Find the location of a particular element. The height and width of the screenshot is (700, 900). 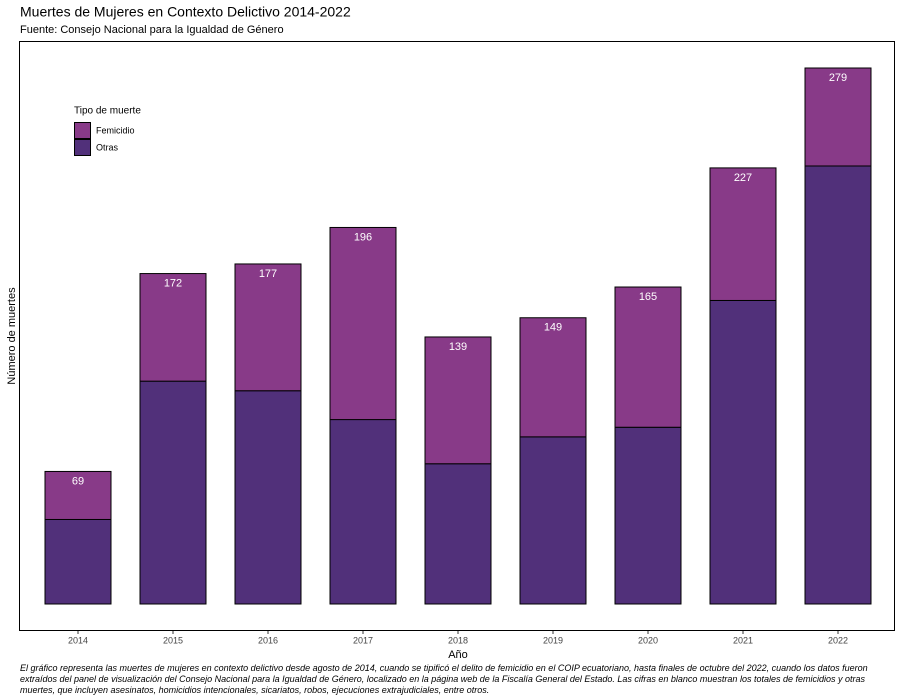

x-tick-label: 2014 is located at coordinates (78, 640).